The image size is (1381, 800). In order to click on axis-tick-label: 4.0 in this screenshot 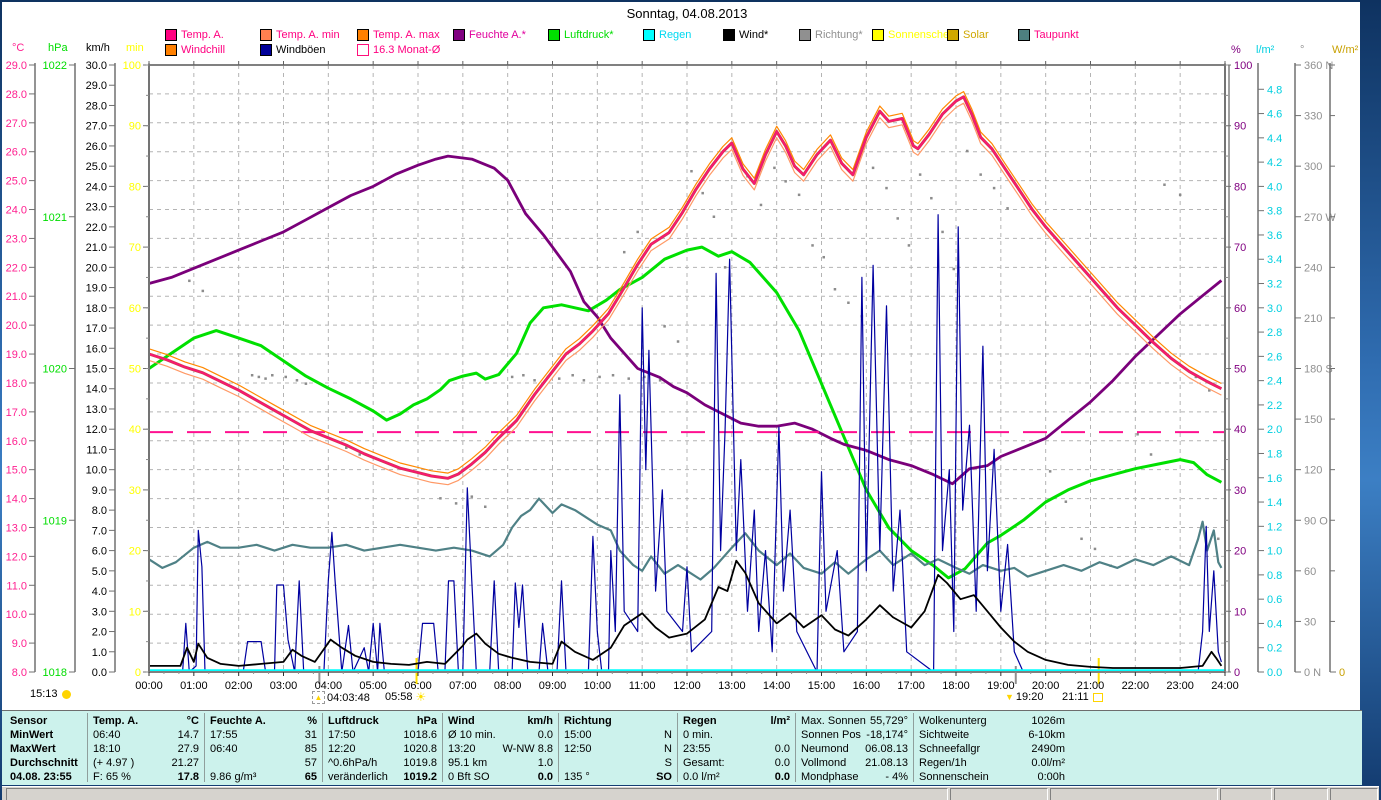, I will do `click(99, 592)`.